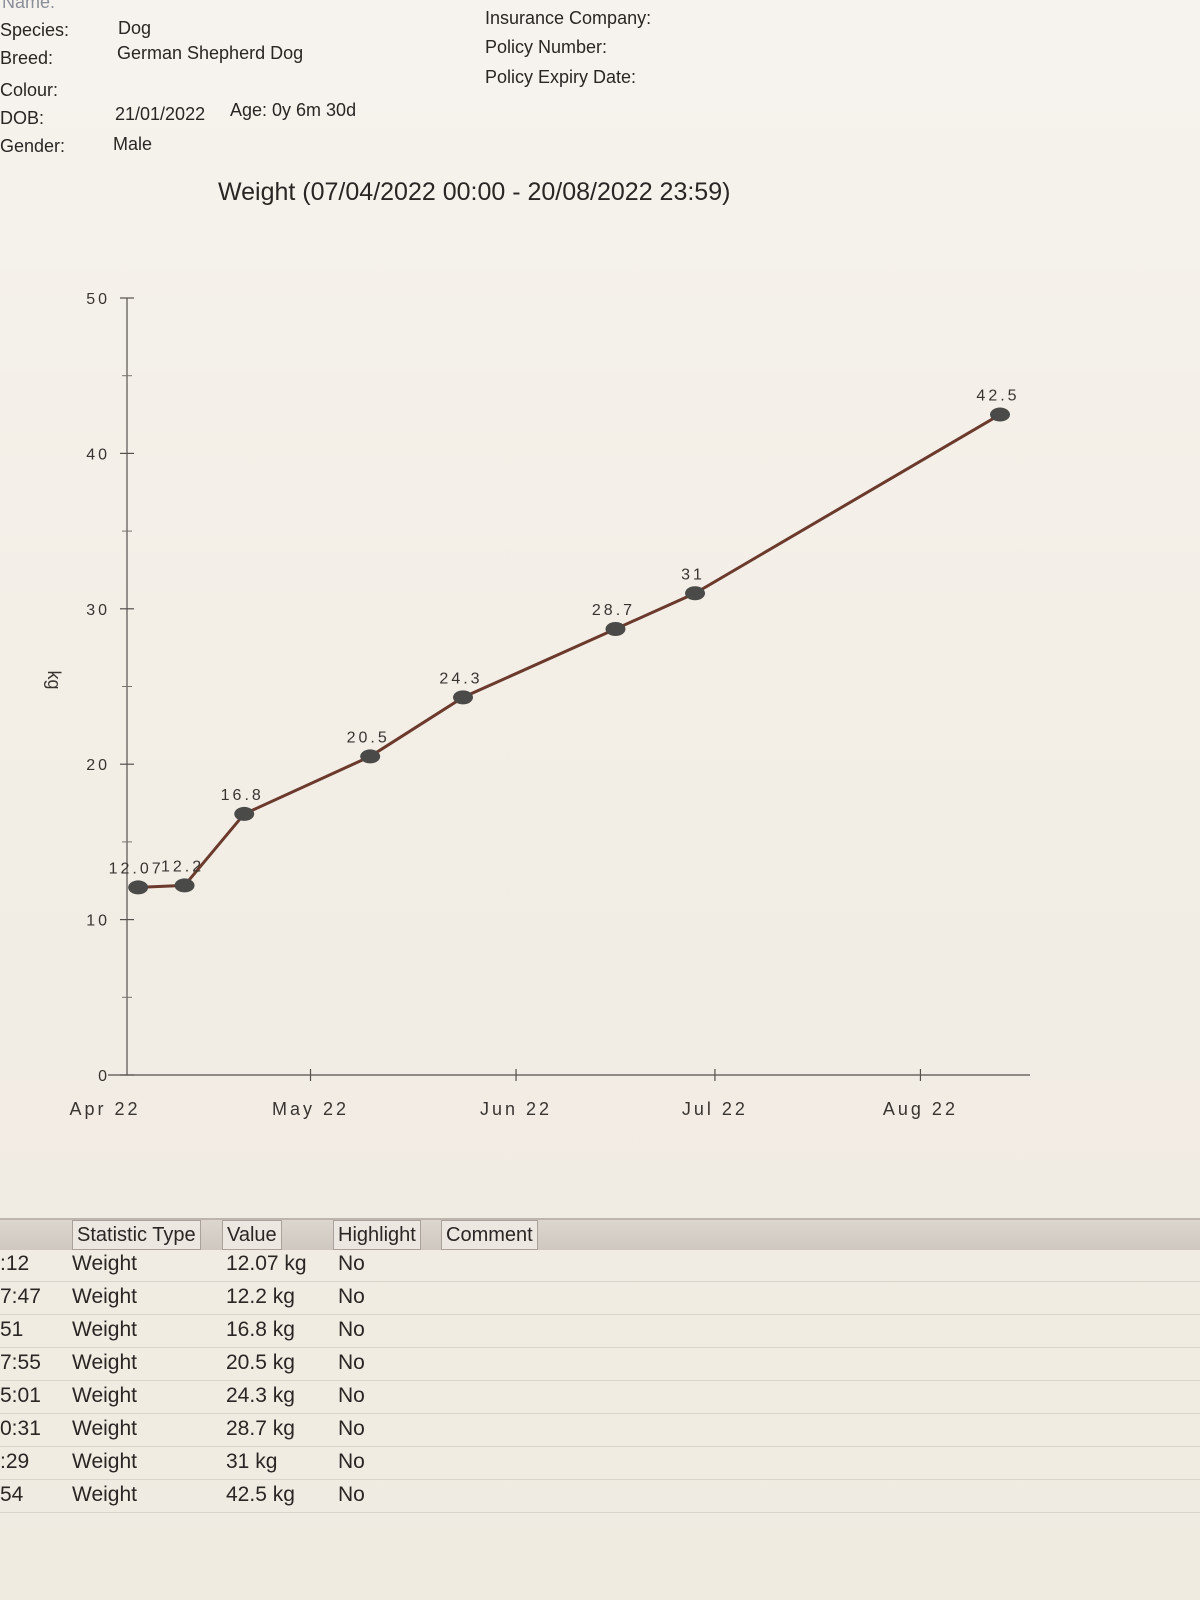  What do you see at coordinates (600, 1463) in the screenshot?
I see `table-row: :29 Weight 31 kg No` at bounding box center [600, 1463].